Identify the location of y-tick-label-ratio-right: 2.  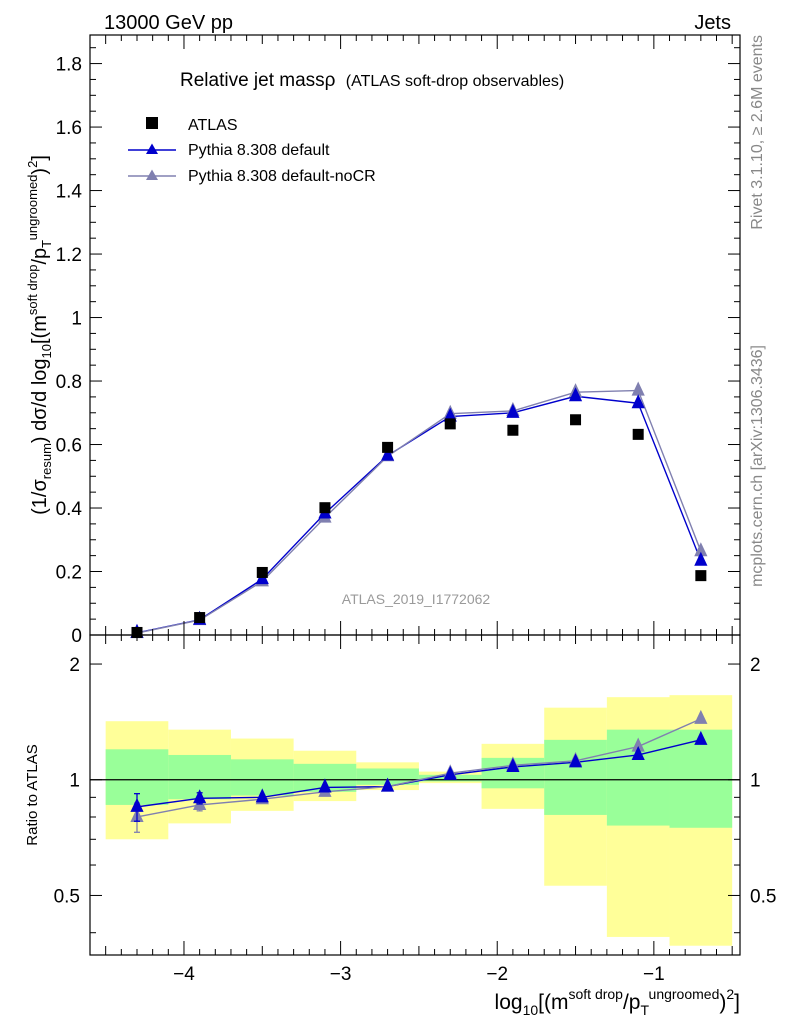
(755, 665).